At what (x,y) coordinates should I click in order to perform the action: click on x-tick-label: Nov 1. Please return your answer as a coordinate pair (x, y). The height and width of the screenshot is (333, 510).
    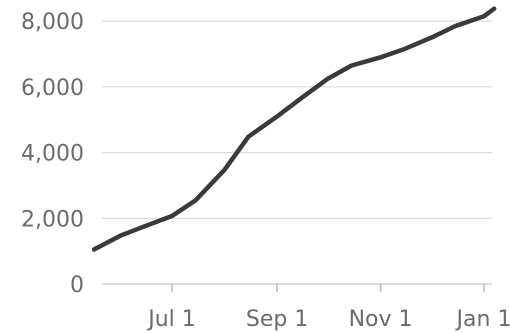
    Looking at the image, I should click on (381, 319).